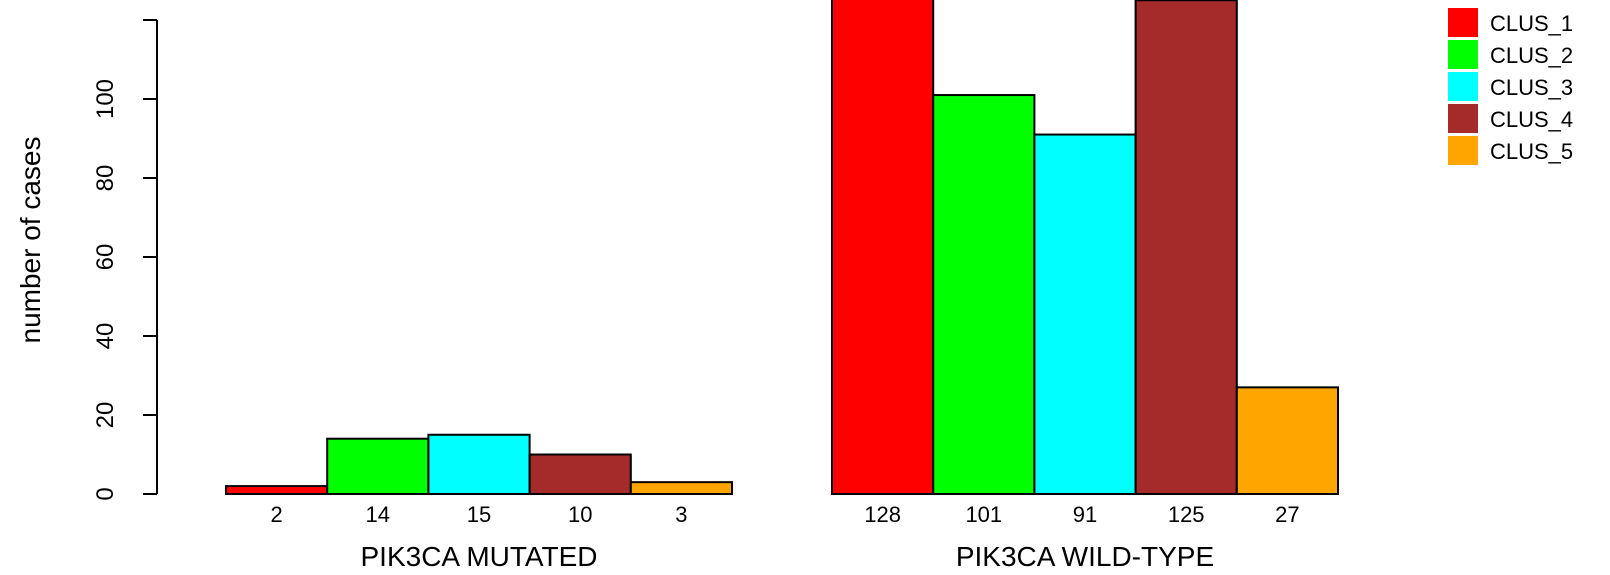 This screenshot has height=575, width=1610. I want to click on legend-label: CLUS_1, so click(1531, 23).